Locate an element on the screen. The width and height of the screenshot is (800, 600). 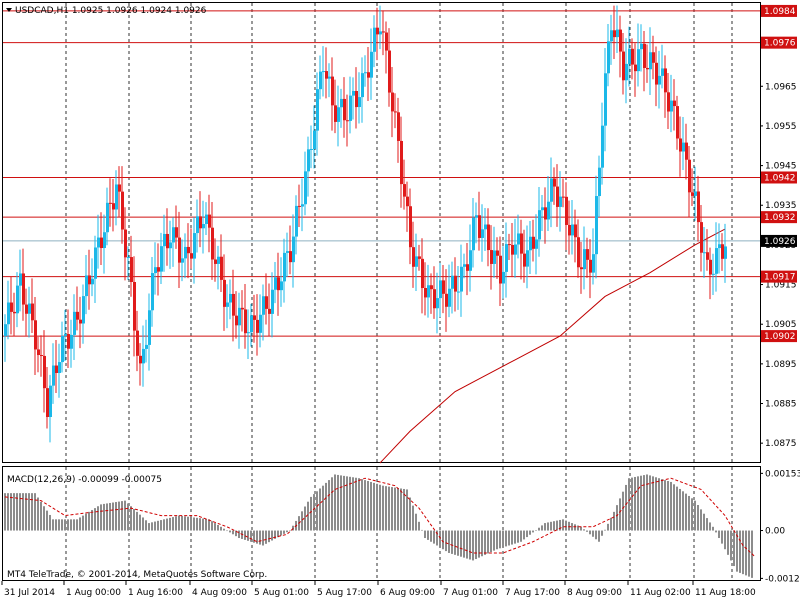
time-tick-label: 6 Aug 09:00 is located at coordinates (407, 593).